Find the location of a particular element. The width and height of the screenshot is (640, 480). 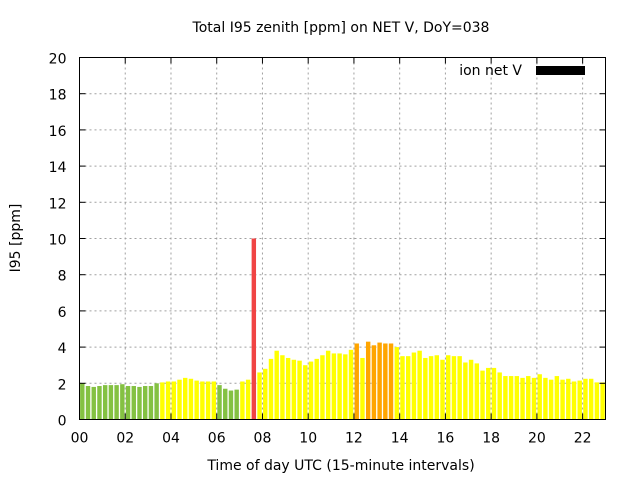

y-axis-label: I95 [ppm] is located at coordinates (16, 238).